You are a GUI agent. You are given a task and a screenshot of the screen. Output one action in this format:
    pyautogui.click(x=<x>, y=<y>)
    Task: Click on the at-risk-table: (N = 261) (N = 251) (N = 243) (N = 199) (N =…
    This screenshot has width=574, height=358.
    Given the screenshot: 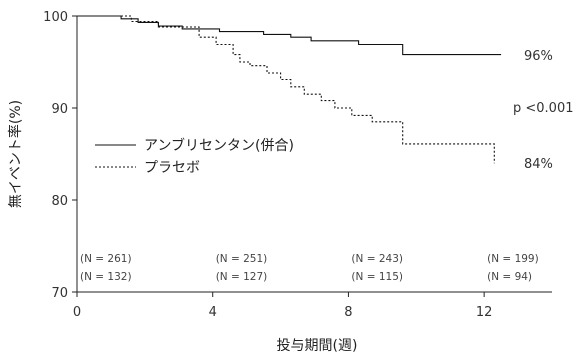 What is the action you would take?
    pyautogui.click(x=309, y=268)
    